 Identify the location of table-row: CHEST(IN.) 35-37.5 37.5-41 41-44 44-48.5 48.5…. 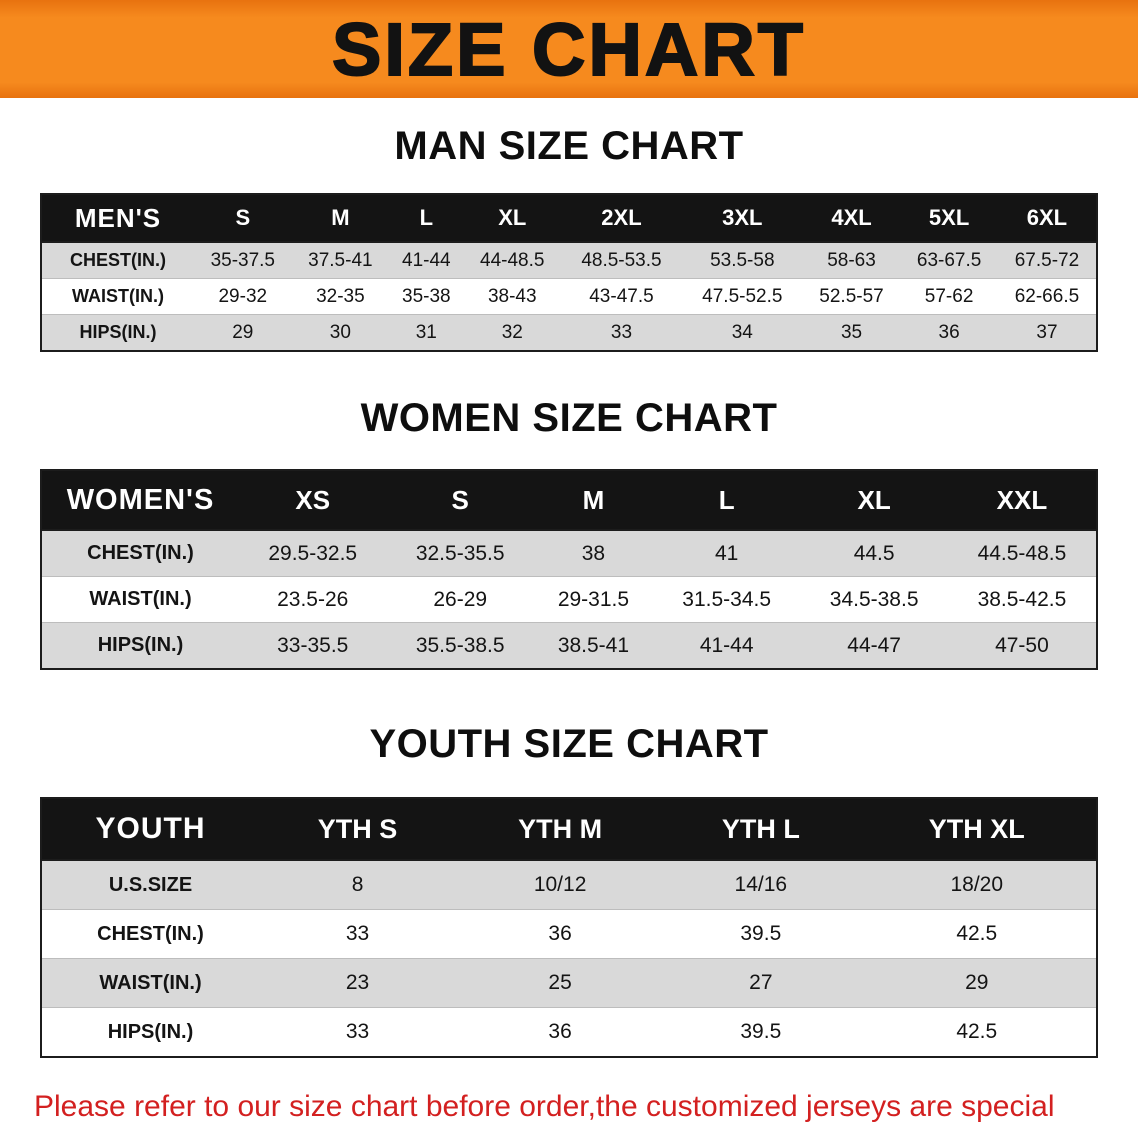
(569, 260).